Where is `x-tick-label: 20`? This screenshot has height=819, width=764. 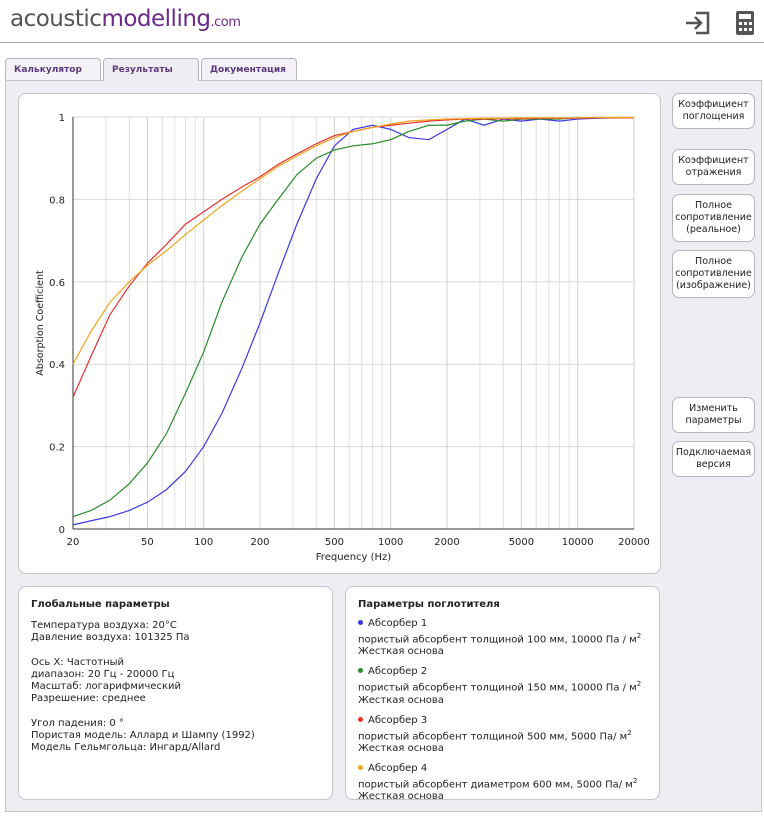 x-tick-label: 20 is located at coordinates (73, 542).